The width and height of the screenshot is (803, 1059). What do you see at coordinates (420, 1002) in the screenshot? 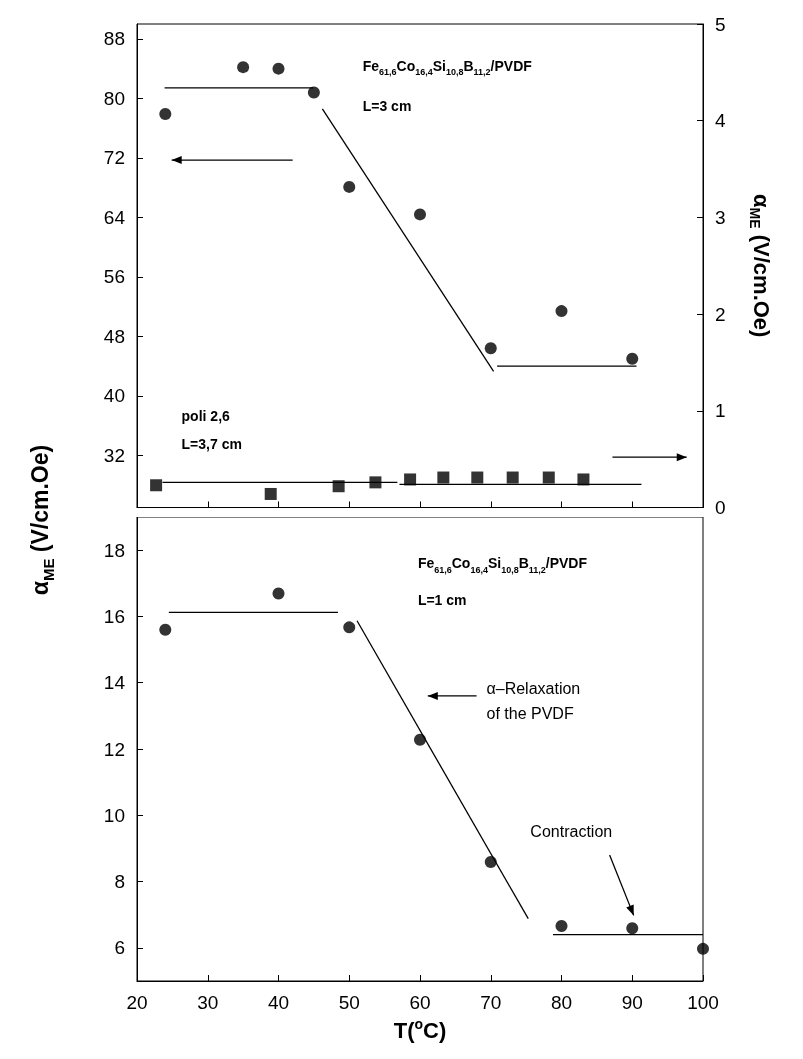
I see `x-tick-label: 60` at bounding box center [420, 1002].